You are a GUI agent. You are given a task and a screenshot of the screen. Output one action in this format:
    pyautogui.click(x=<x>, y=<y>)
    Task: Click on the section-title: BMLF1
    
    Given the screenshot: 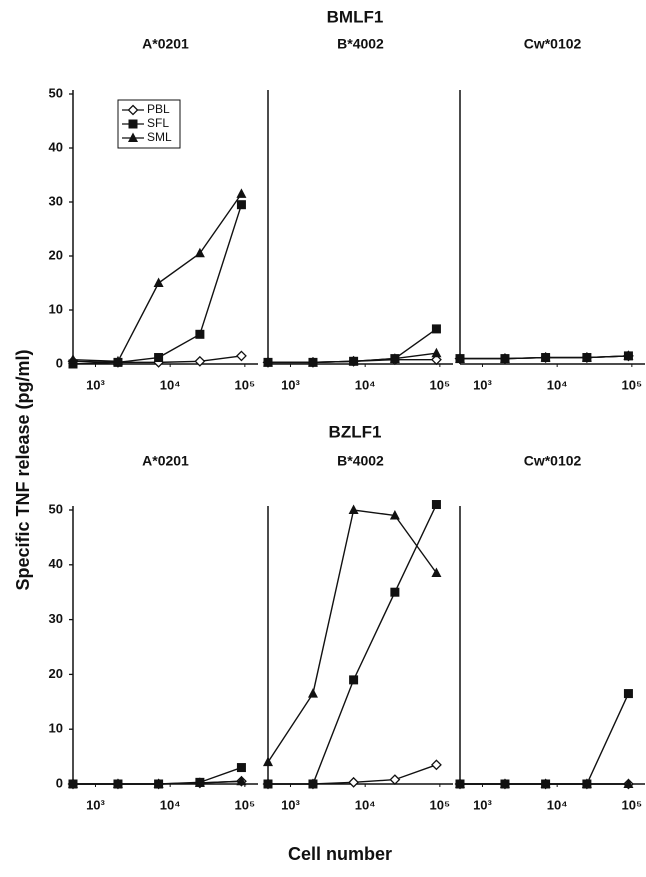 What is the action you would take?
    pyautogui.click(x=355, y=16)
    